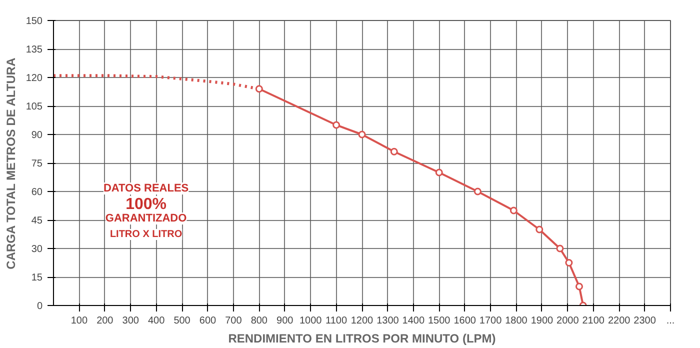 This screenshot has height=348, width=700. I want to click on y-tick-label: 30, so click(37, 249).